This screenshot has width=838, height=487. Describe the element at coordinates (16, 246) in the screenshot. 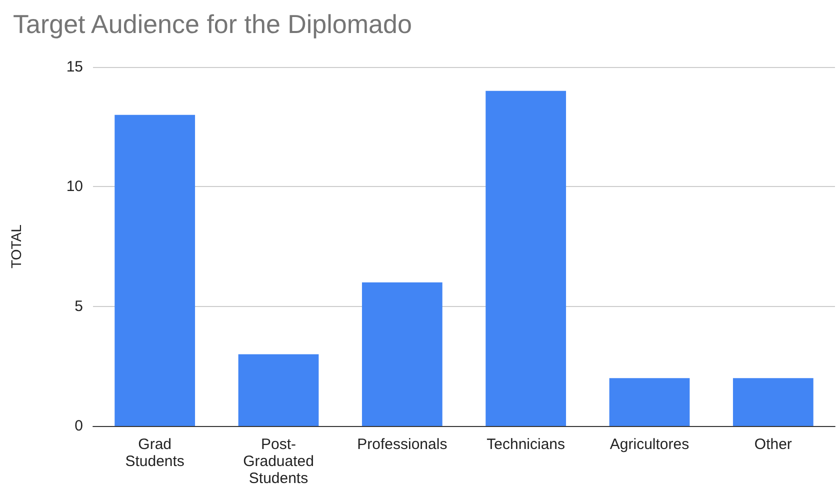

I see `y-axis-title: TOTAL` at that location.